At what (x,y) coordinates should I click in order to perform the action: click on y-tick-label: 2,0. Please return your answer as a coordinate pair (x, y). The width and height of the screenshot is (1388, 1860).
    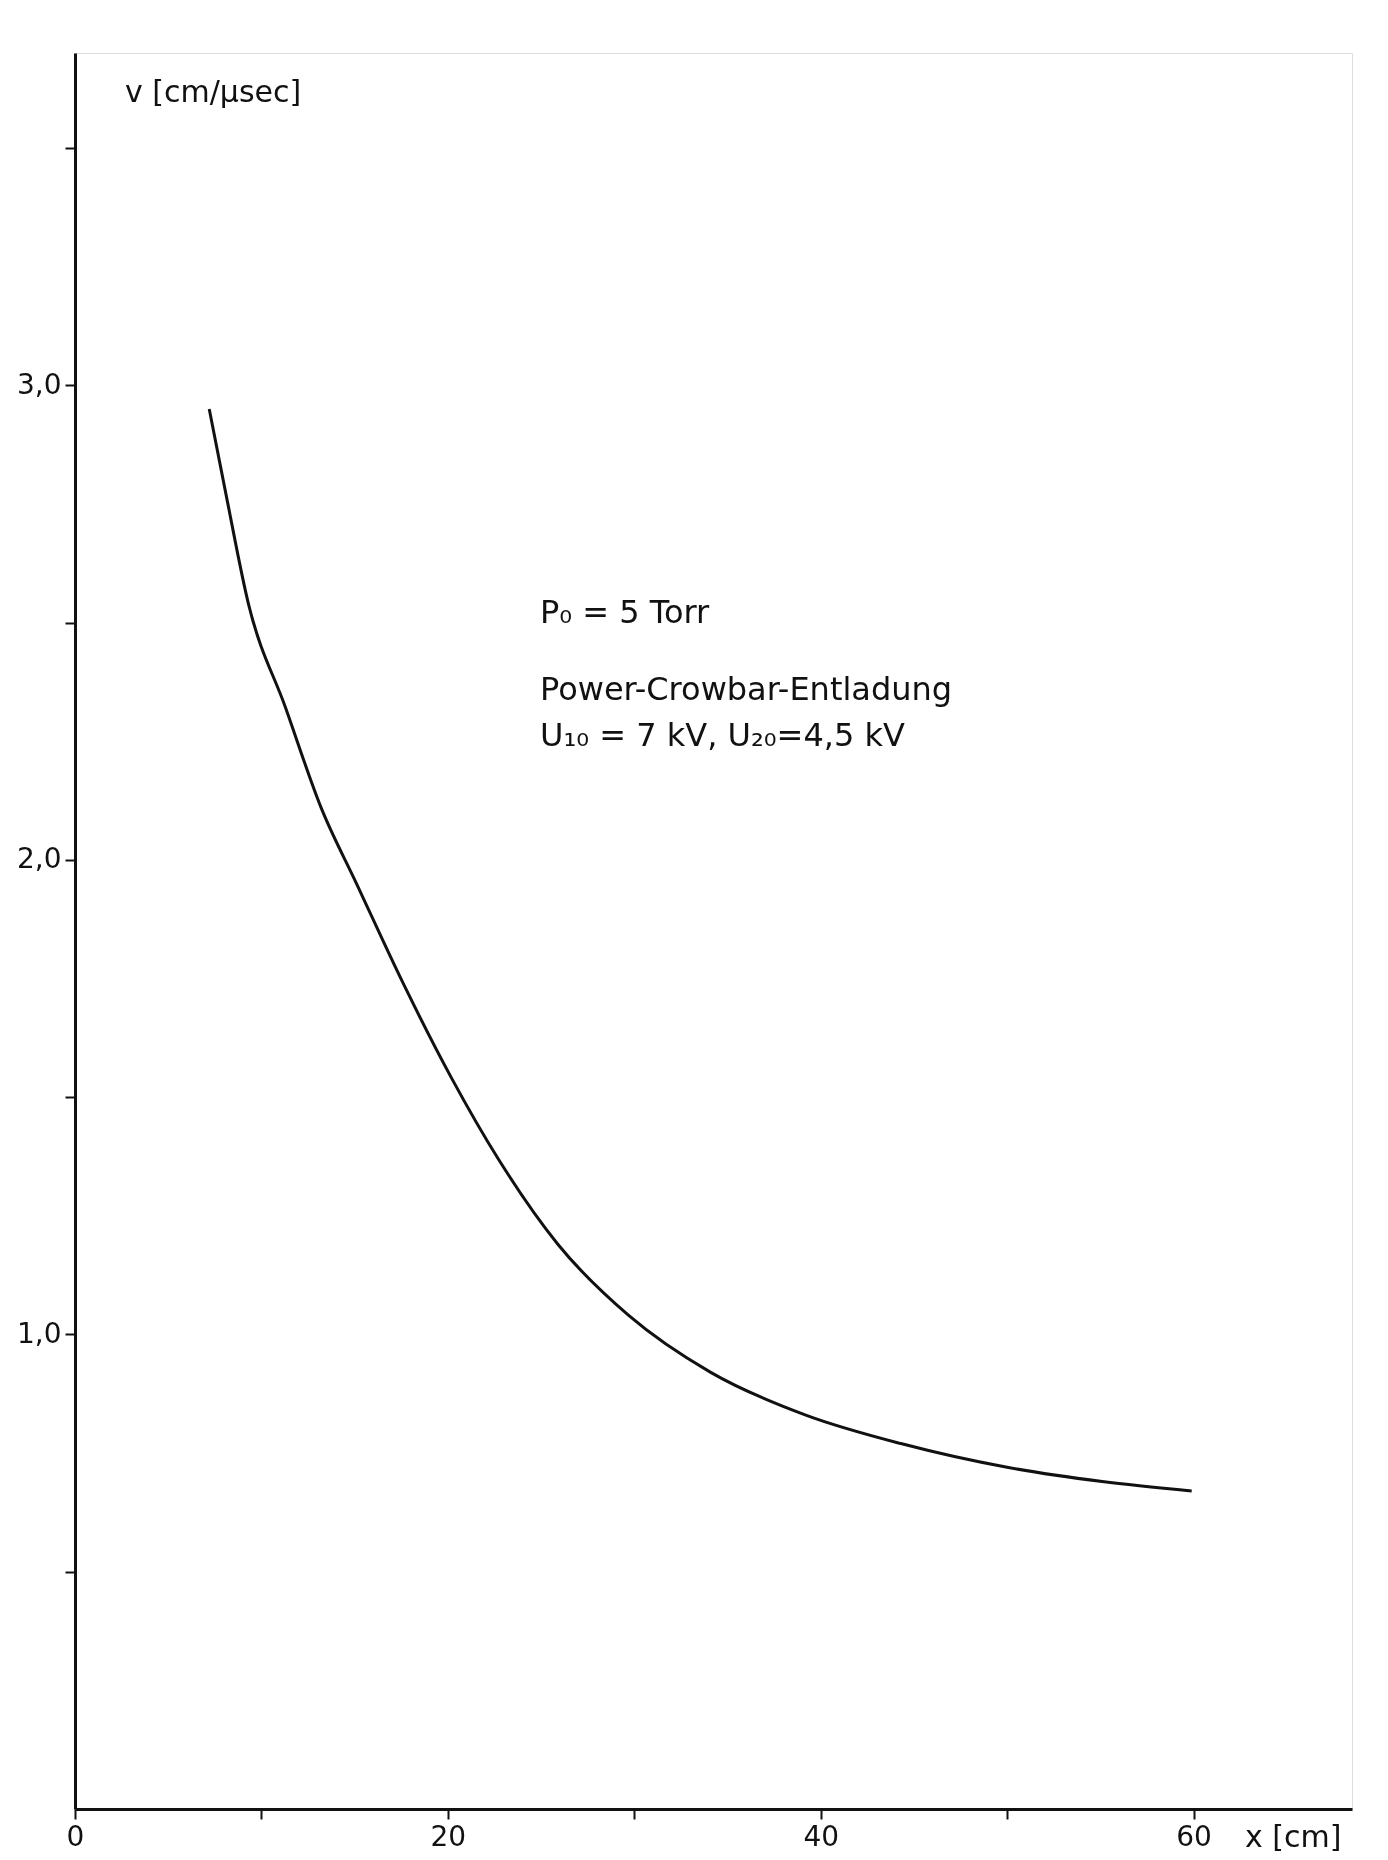
    Looking at the image, I should click on (39, 859).